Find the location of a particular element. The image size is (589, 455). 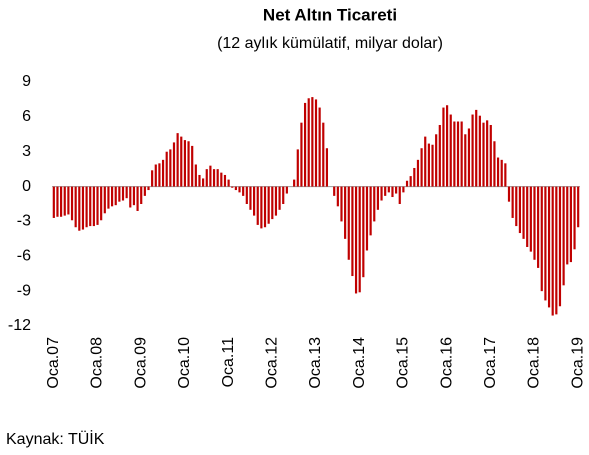

x-tick-label: Oca.14 is located at coordinates (359, 363).